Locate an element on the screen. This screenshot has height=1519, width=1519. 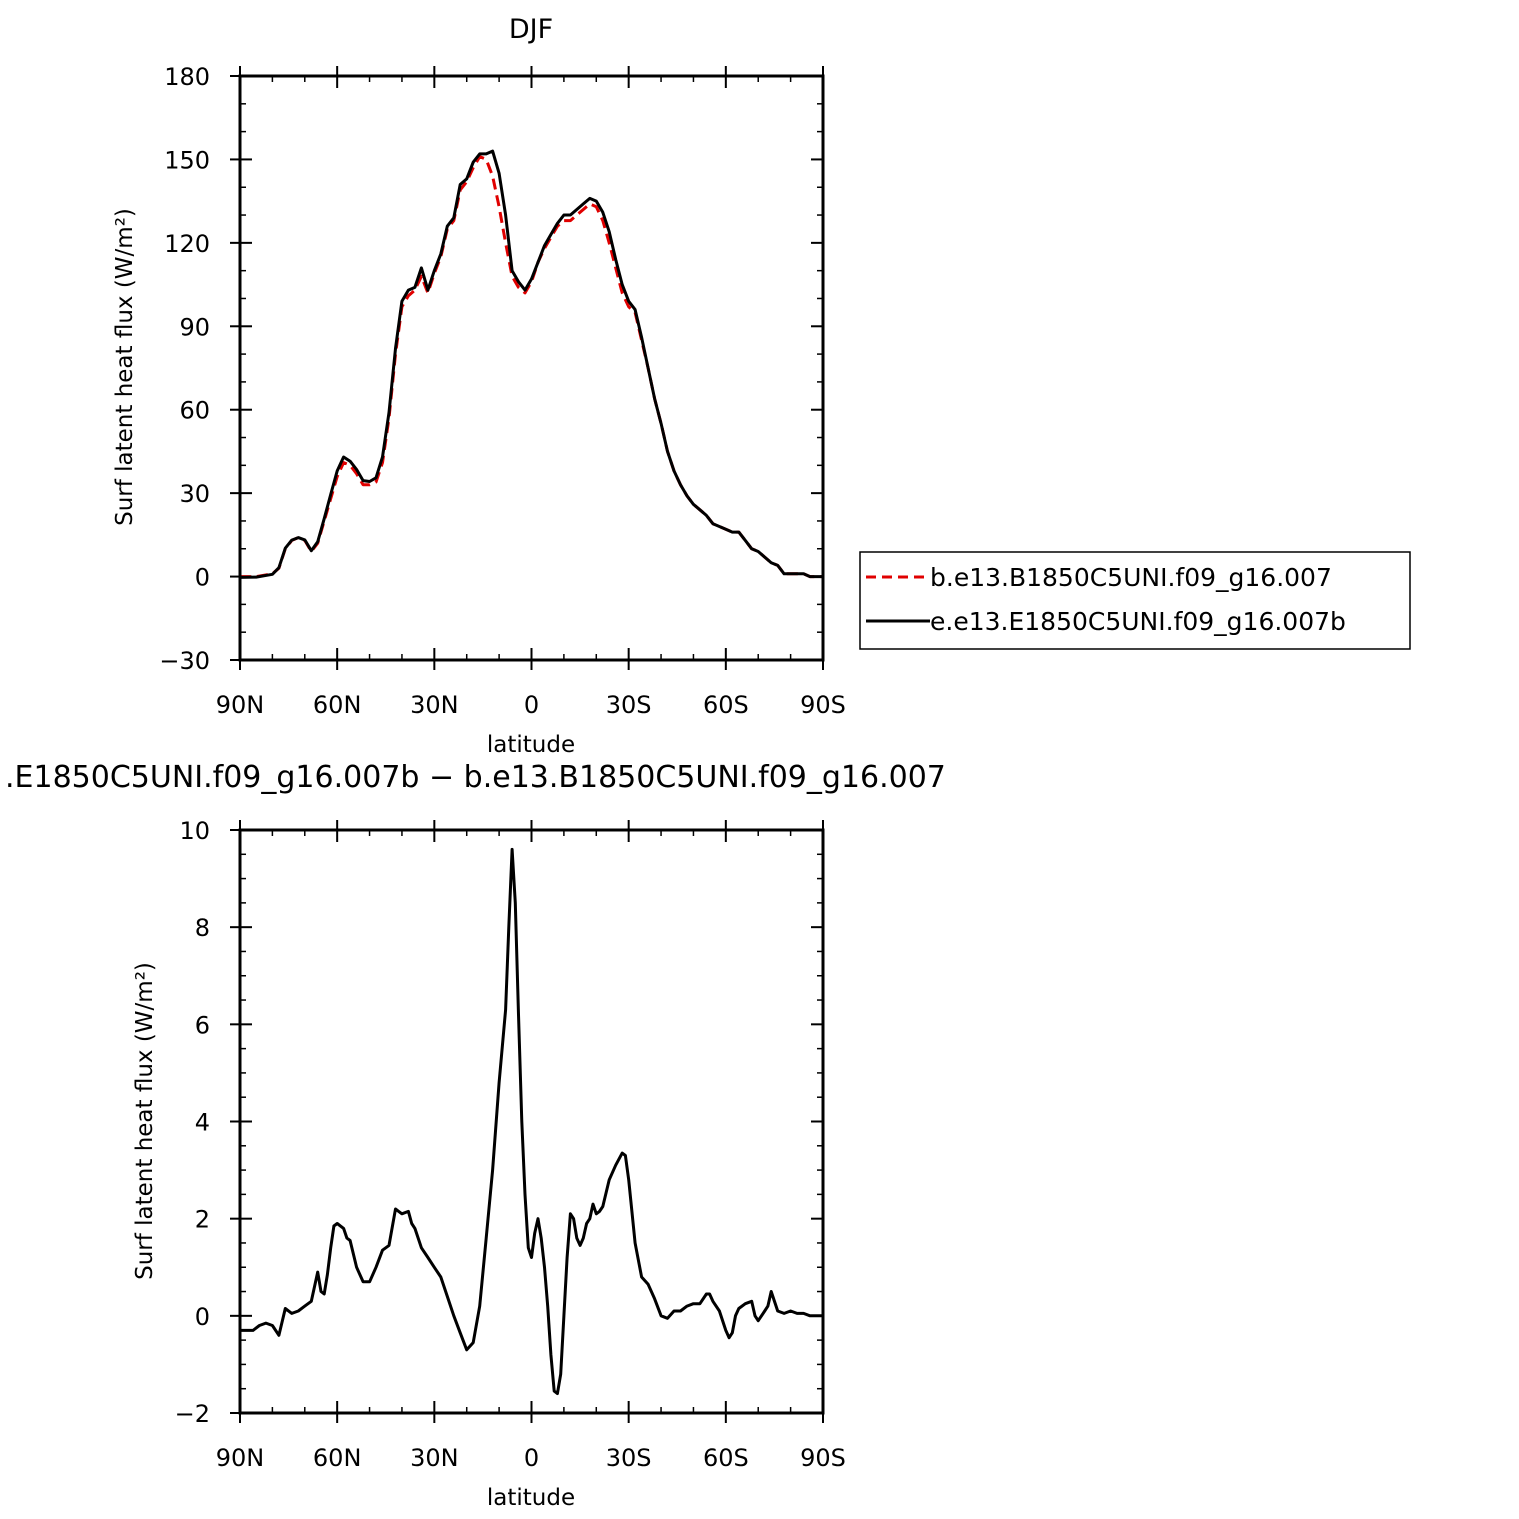
bottom-xtick-label: 90S is located at coordinates (823, 1458).